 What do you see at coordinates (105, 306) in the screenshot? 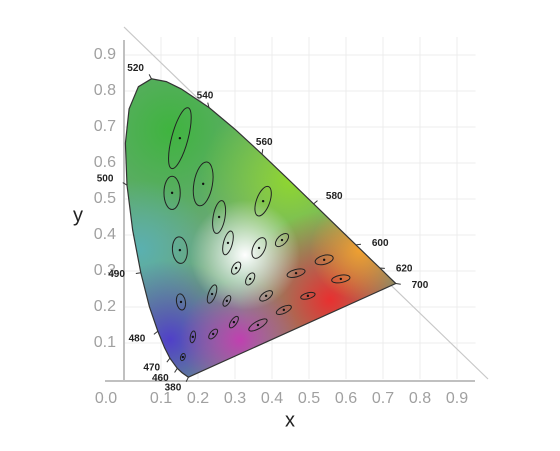
I see `y-tick-label: 0.2` at bounding box center [105, 306].